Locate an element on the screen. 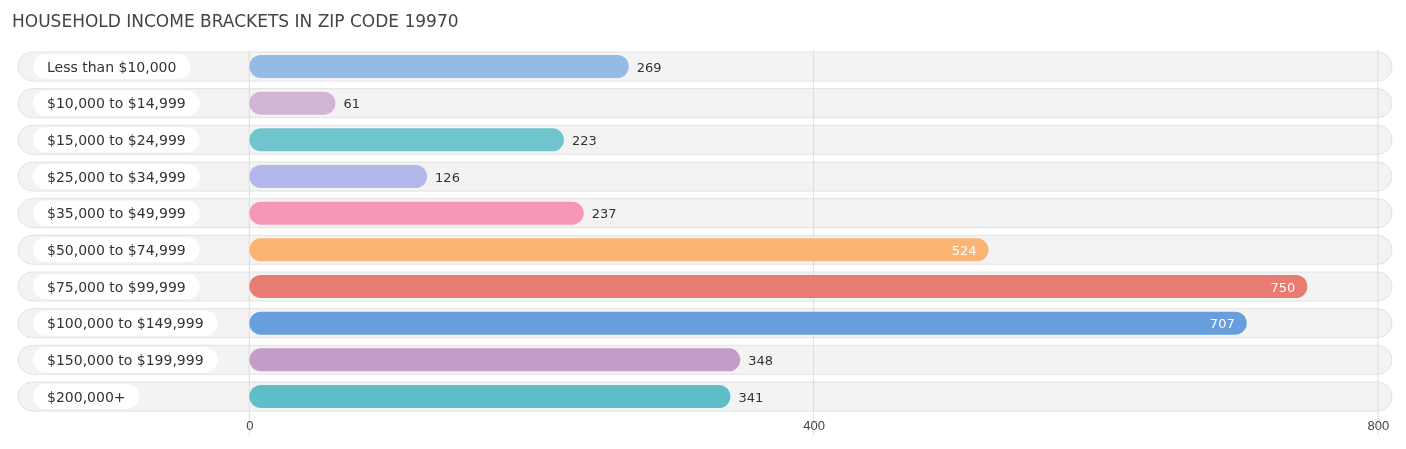 This screenshot has width=1406, height=449. data-label: 750 is located at coordinates (1283, 287).